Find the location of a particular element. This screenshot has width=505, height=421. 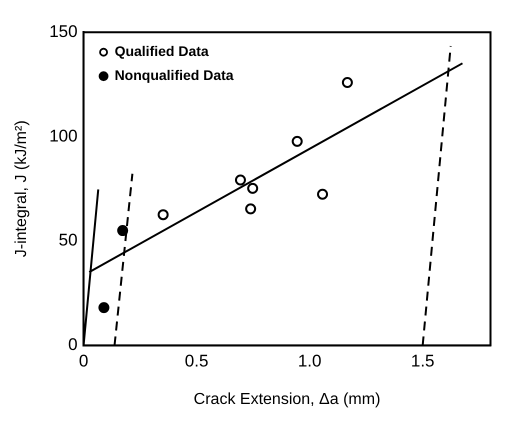

x-tick-label: 0.5 is located at coordinates (196, 360).